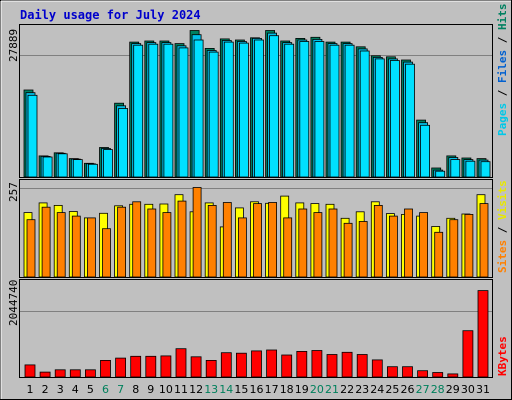 Image resolution: width=512 pixels, height=400 pixels. I want to click on axis-max-hits: 27889, so click(13, 45).